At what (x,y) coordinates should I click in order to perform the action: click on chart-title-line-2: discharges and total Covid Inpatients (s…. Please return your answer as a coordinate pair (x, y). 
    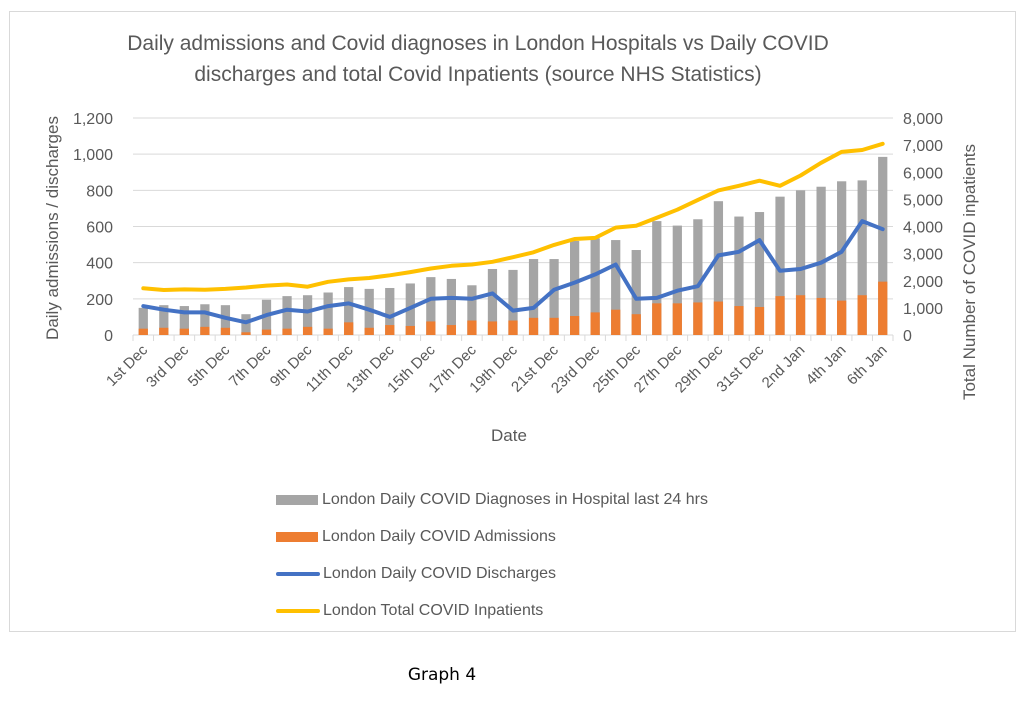
    Looking at the image, I should click on (478, 74).